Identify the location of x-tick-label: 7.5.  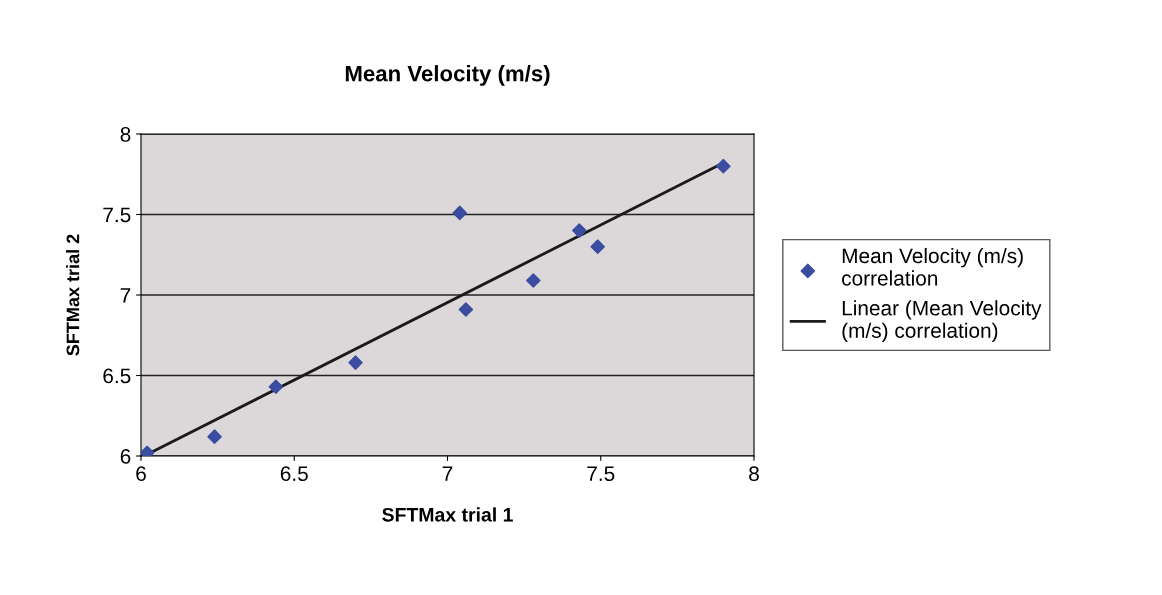
(601, 474).